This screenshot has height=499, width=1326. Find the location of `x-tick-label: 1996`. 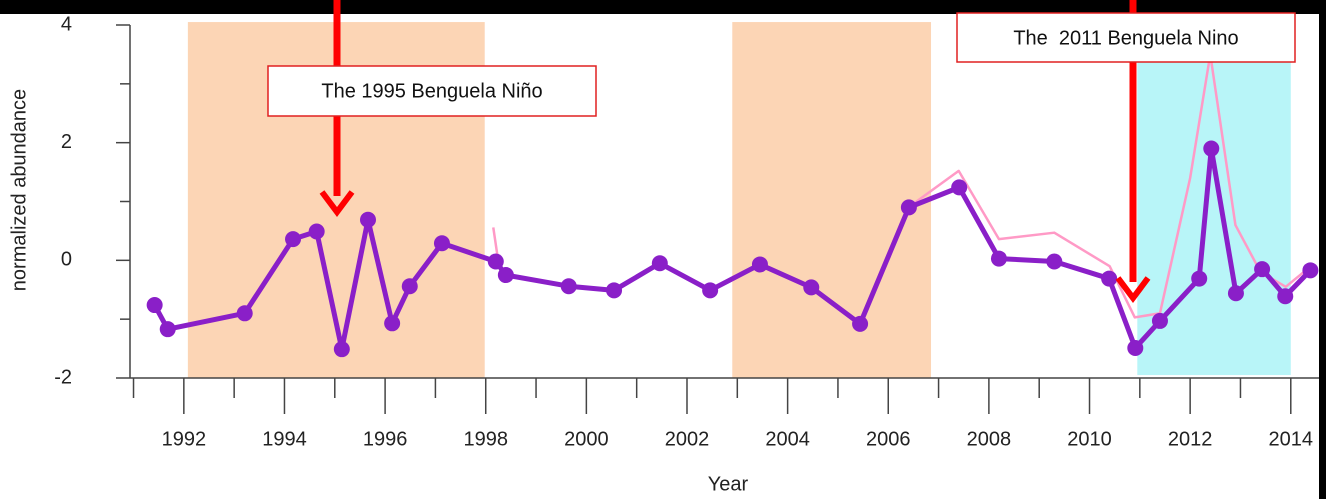

x-tick-label: 1996 is located at coordinates (385, 439).